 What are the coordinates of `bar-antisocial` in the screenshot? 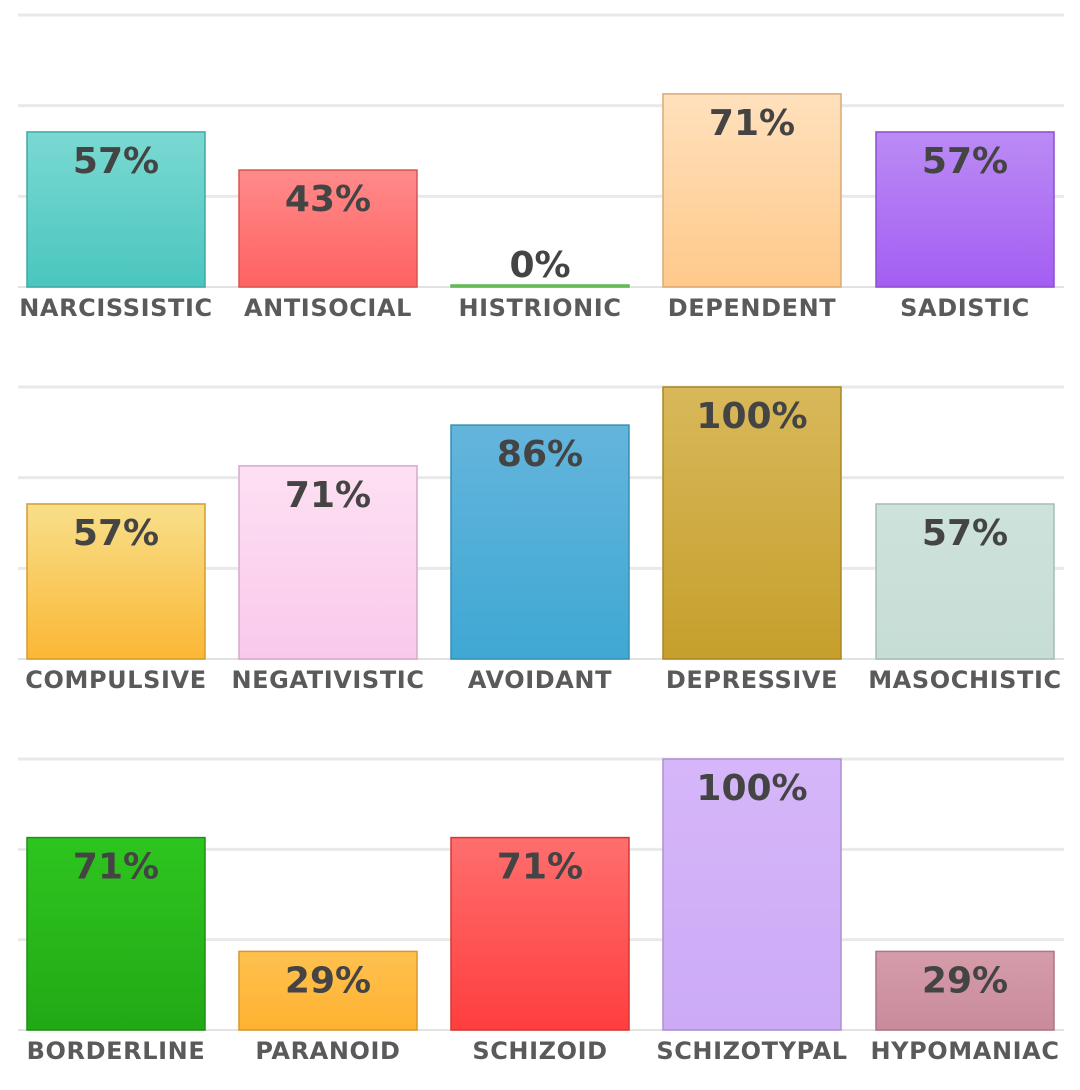 It's located at (328, 228).